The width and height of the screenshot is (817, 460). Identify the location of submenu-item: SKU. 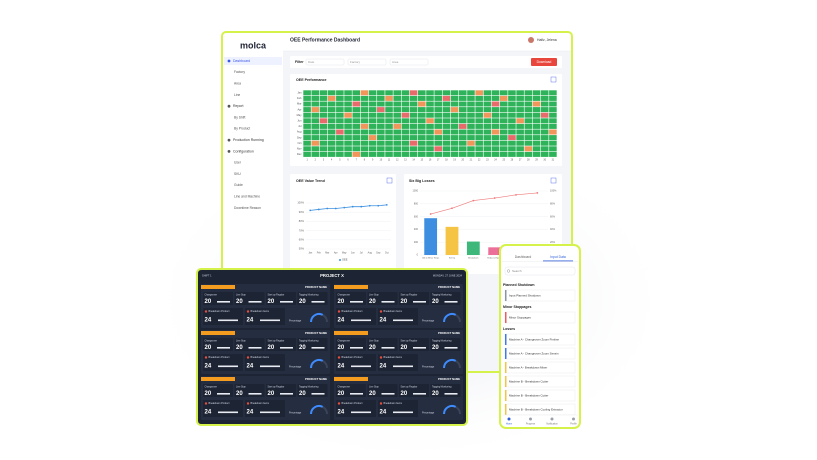
(237, 174).